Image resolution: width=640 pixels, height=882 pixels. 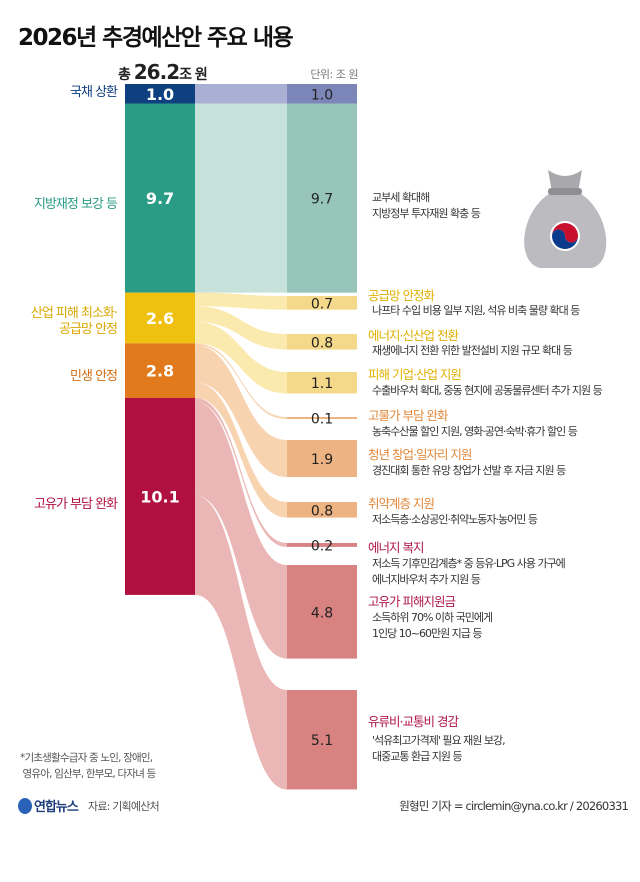 What do you see at coordinates (88, 766) in the screenshot?
I see `footnote: *기초생활수급자 중 노인, 장애인, 영유아, 임산부, 한부모, 다자녀 등` at bounding box center [88, 766].